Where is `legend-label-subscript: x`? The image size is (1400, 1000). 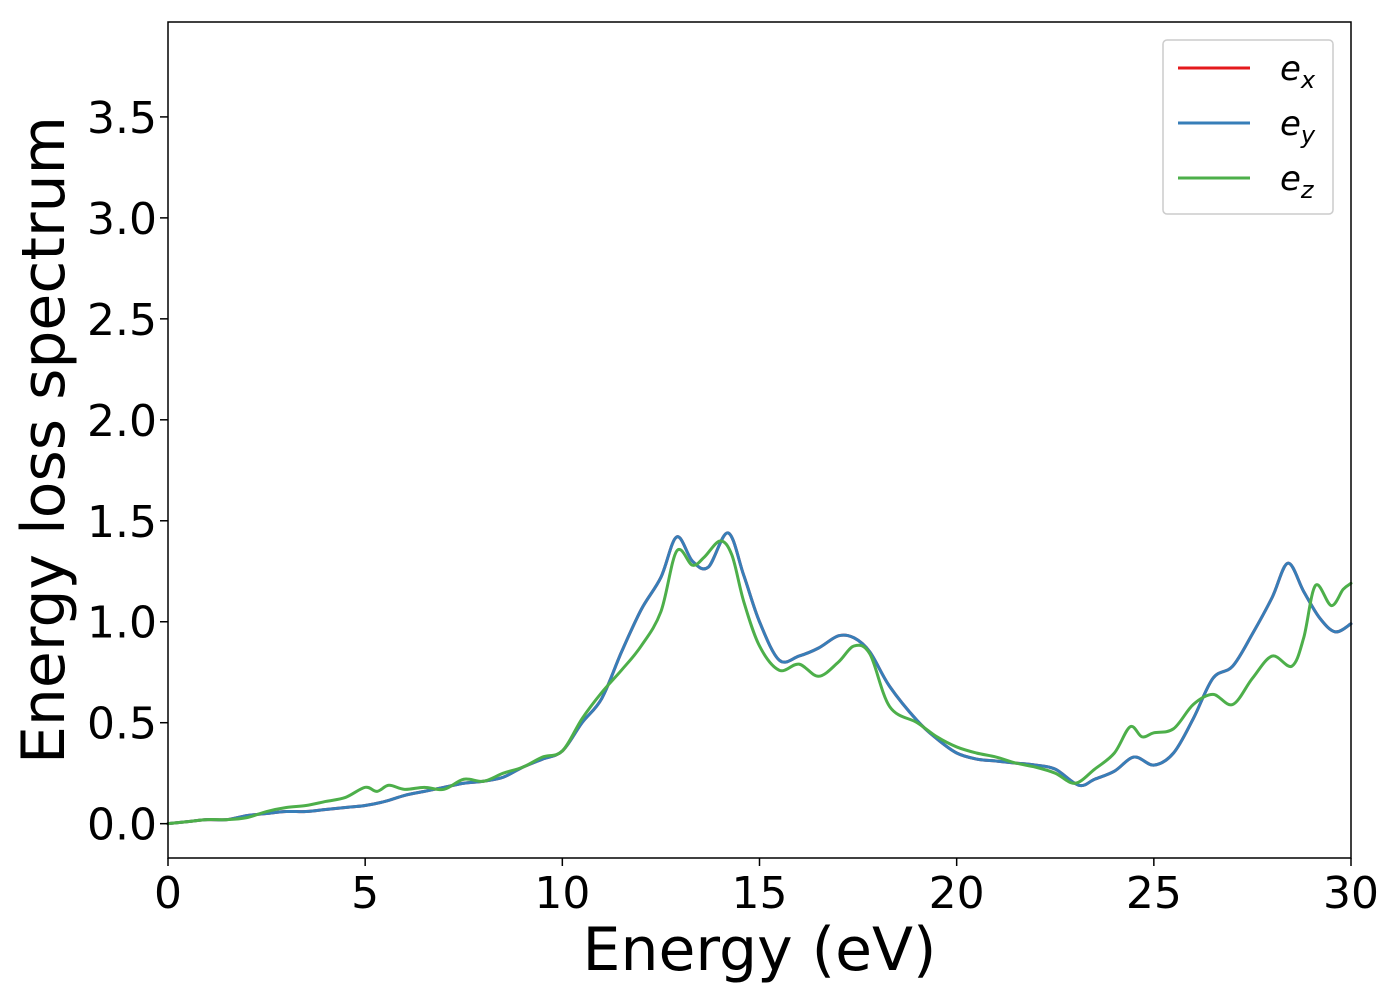
legend-label-subscript: x is located at coordinates (1308, 80).